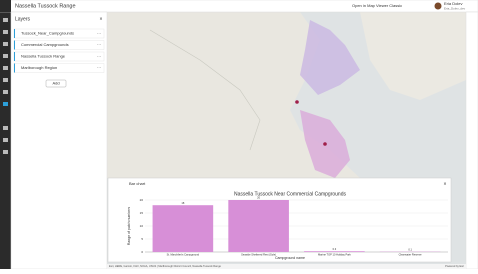 This screenshot has height=274, width=478. I want to click on user-id: Eria_Dolev_dev, so click(455, 8).